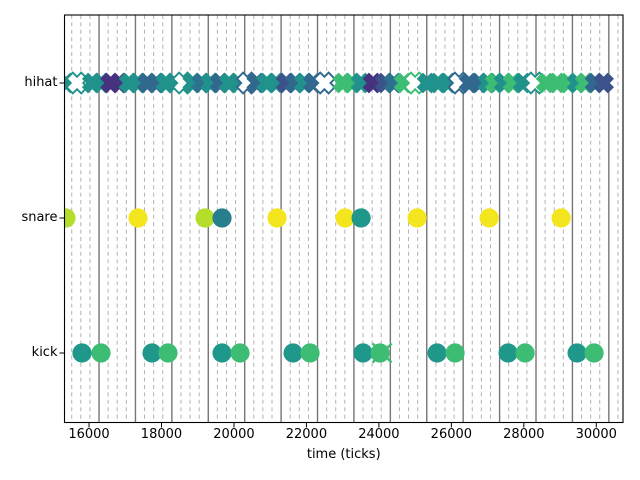 Image resolution: width=640 pixels, height=480 pixels. I want to click on xtick-label: 18000, so click(161, 434).